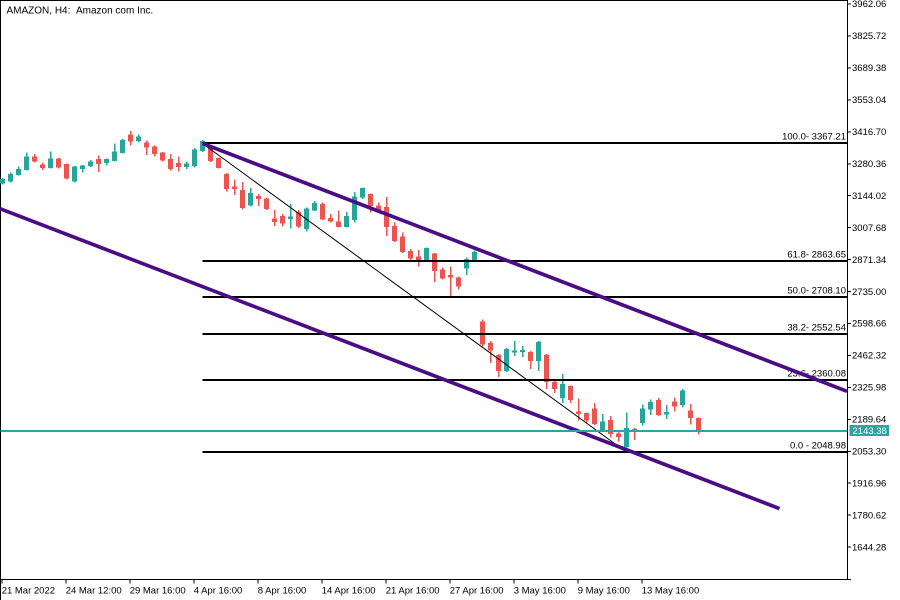  What do you see at coordinates (158, 591) in the screenshot?
I see `svg-text: 29 Mar 16:00` at bounding box center [158, 591].